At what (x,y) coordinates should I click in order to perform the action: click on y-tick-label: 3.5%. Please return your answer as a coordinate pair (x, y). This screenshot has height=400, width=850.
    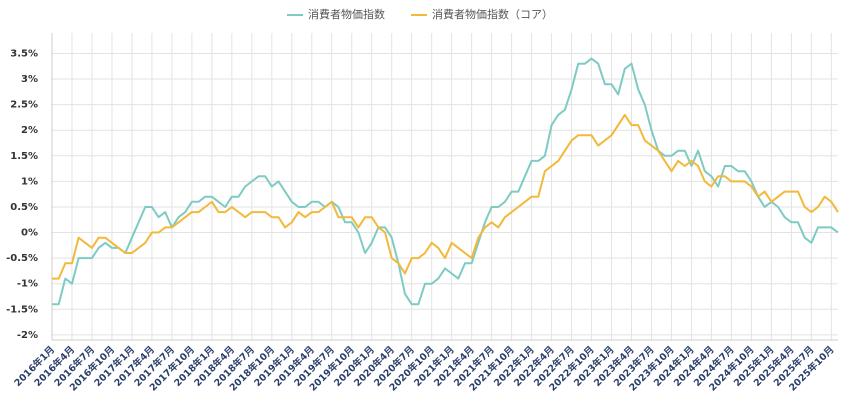
    Looking at the image, I should click on (24, 53).